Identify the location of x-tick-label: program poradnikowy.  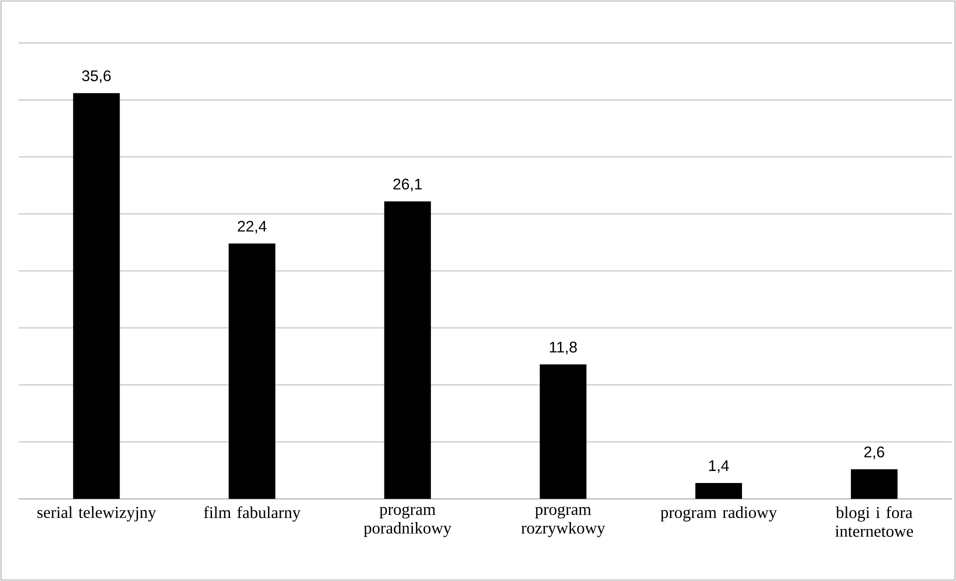
(408, 522).